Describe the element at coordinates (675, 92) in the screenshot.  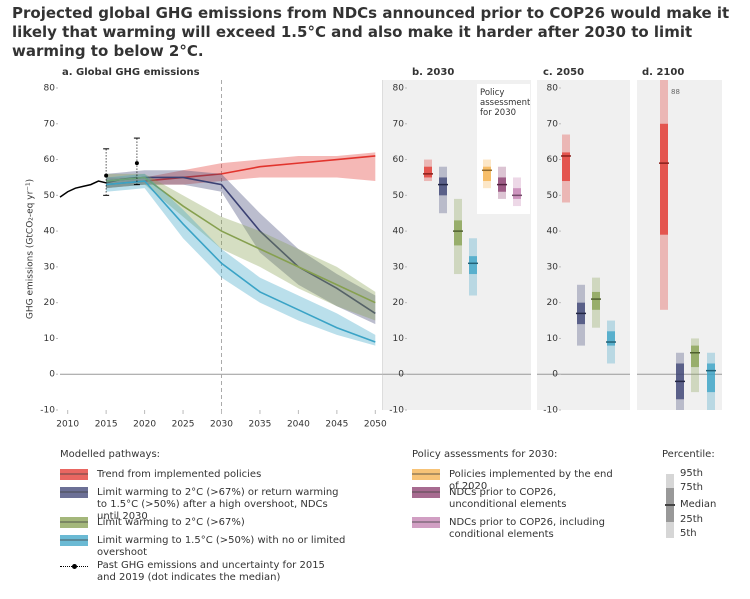
I see `overflow-label: 88` at that location.